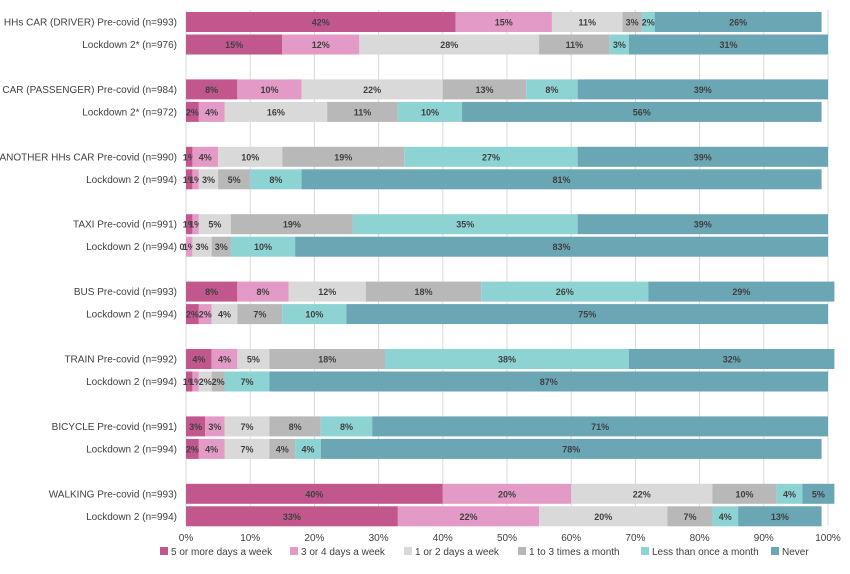 The width and height of the screenshot is (850, 574). What do you see at coordinates (642, 494) in the screenshot?
I see `data-label: 22%` at bounding box center [642, 494].